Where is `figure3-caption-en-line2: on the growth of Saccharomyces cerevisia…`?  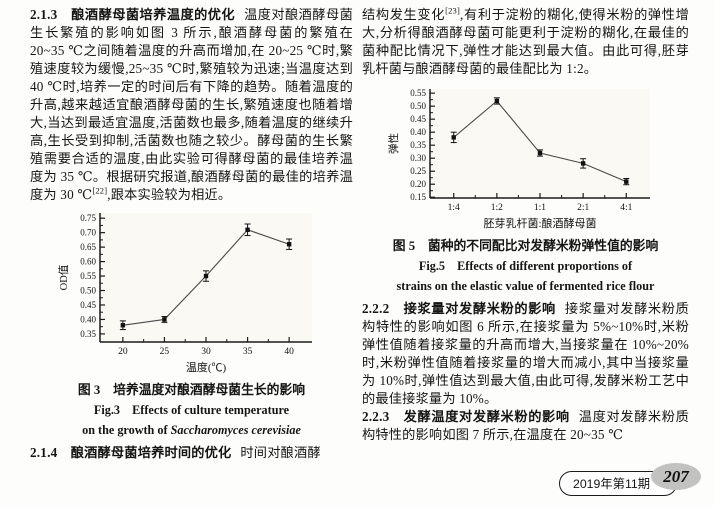 figure3-caption-en-line2: on the growth of Saccharomyces cerevisia… is located at coordinates (191, 430).